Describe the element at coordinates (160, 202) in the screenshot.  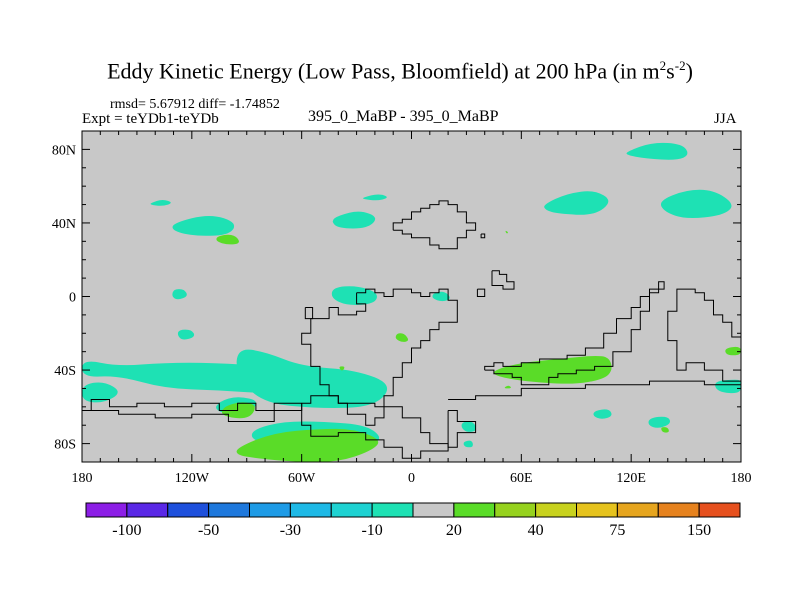
I see `region-cyan-50N-160W` at that location.